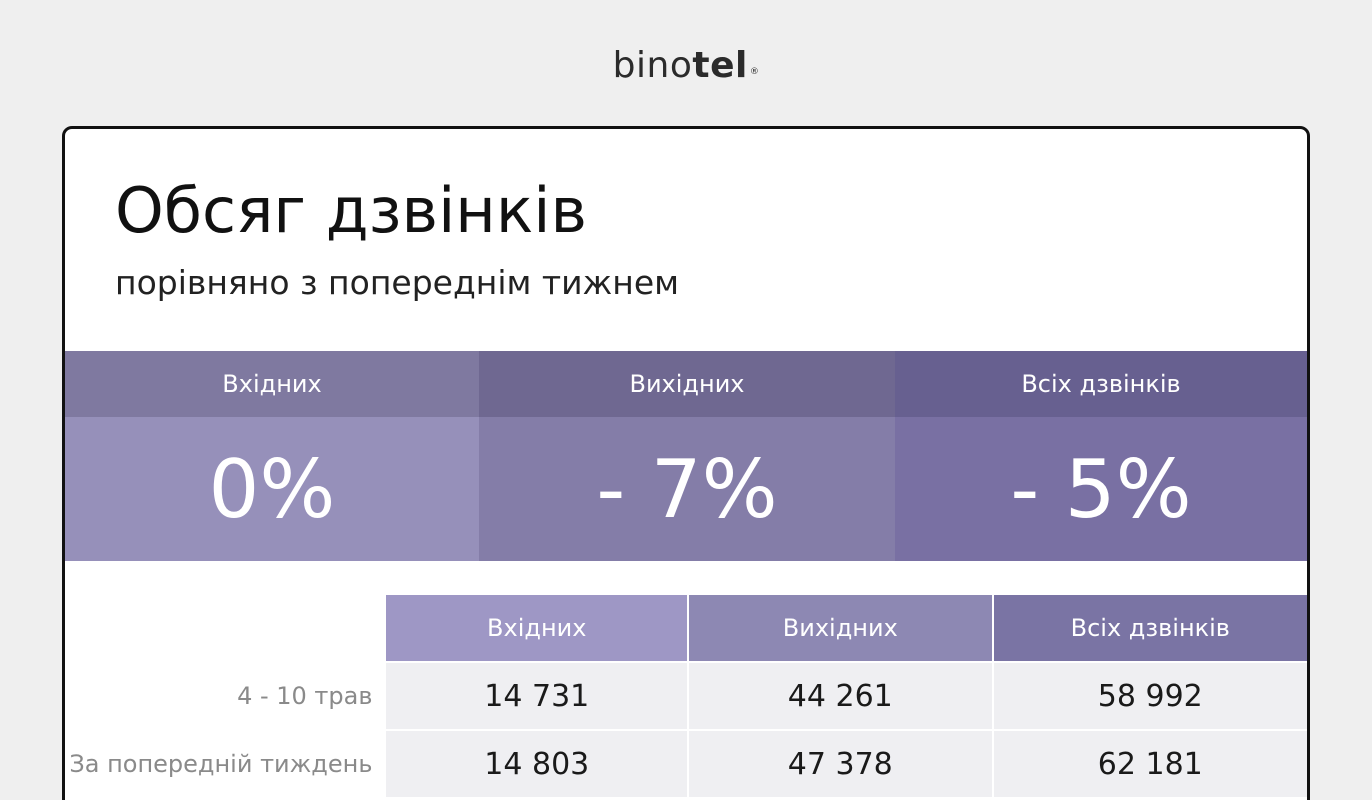 This screenshot has width=1372, height=800. Describe the element at coordinates (1150, 628) in the screenshot. I see `column-header-total: Всіх дзвінків` at that location.